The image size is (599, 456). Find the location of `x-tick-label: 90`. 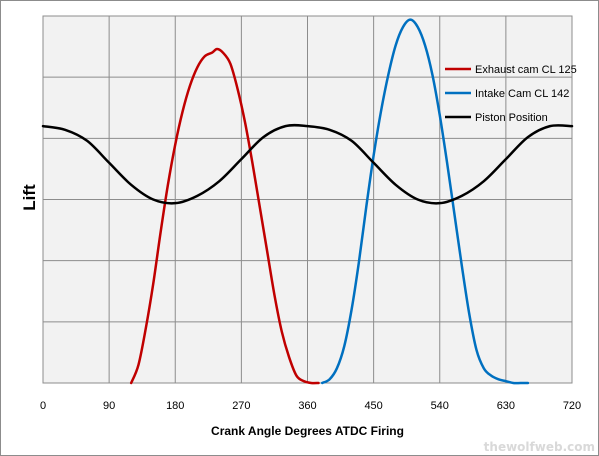

x-tick-label: 90 is located at coordinates (109, 406).